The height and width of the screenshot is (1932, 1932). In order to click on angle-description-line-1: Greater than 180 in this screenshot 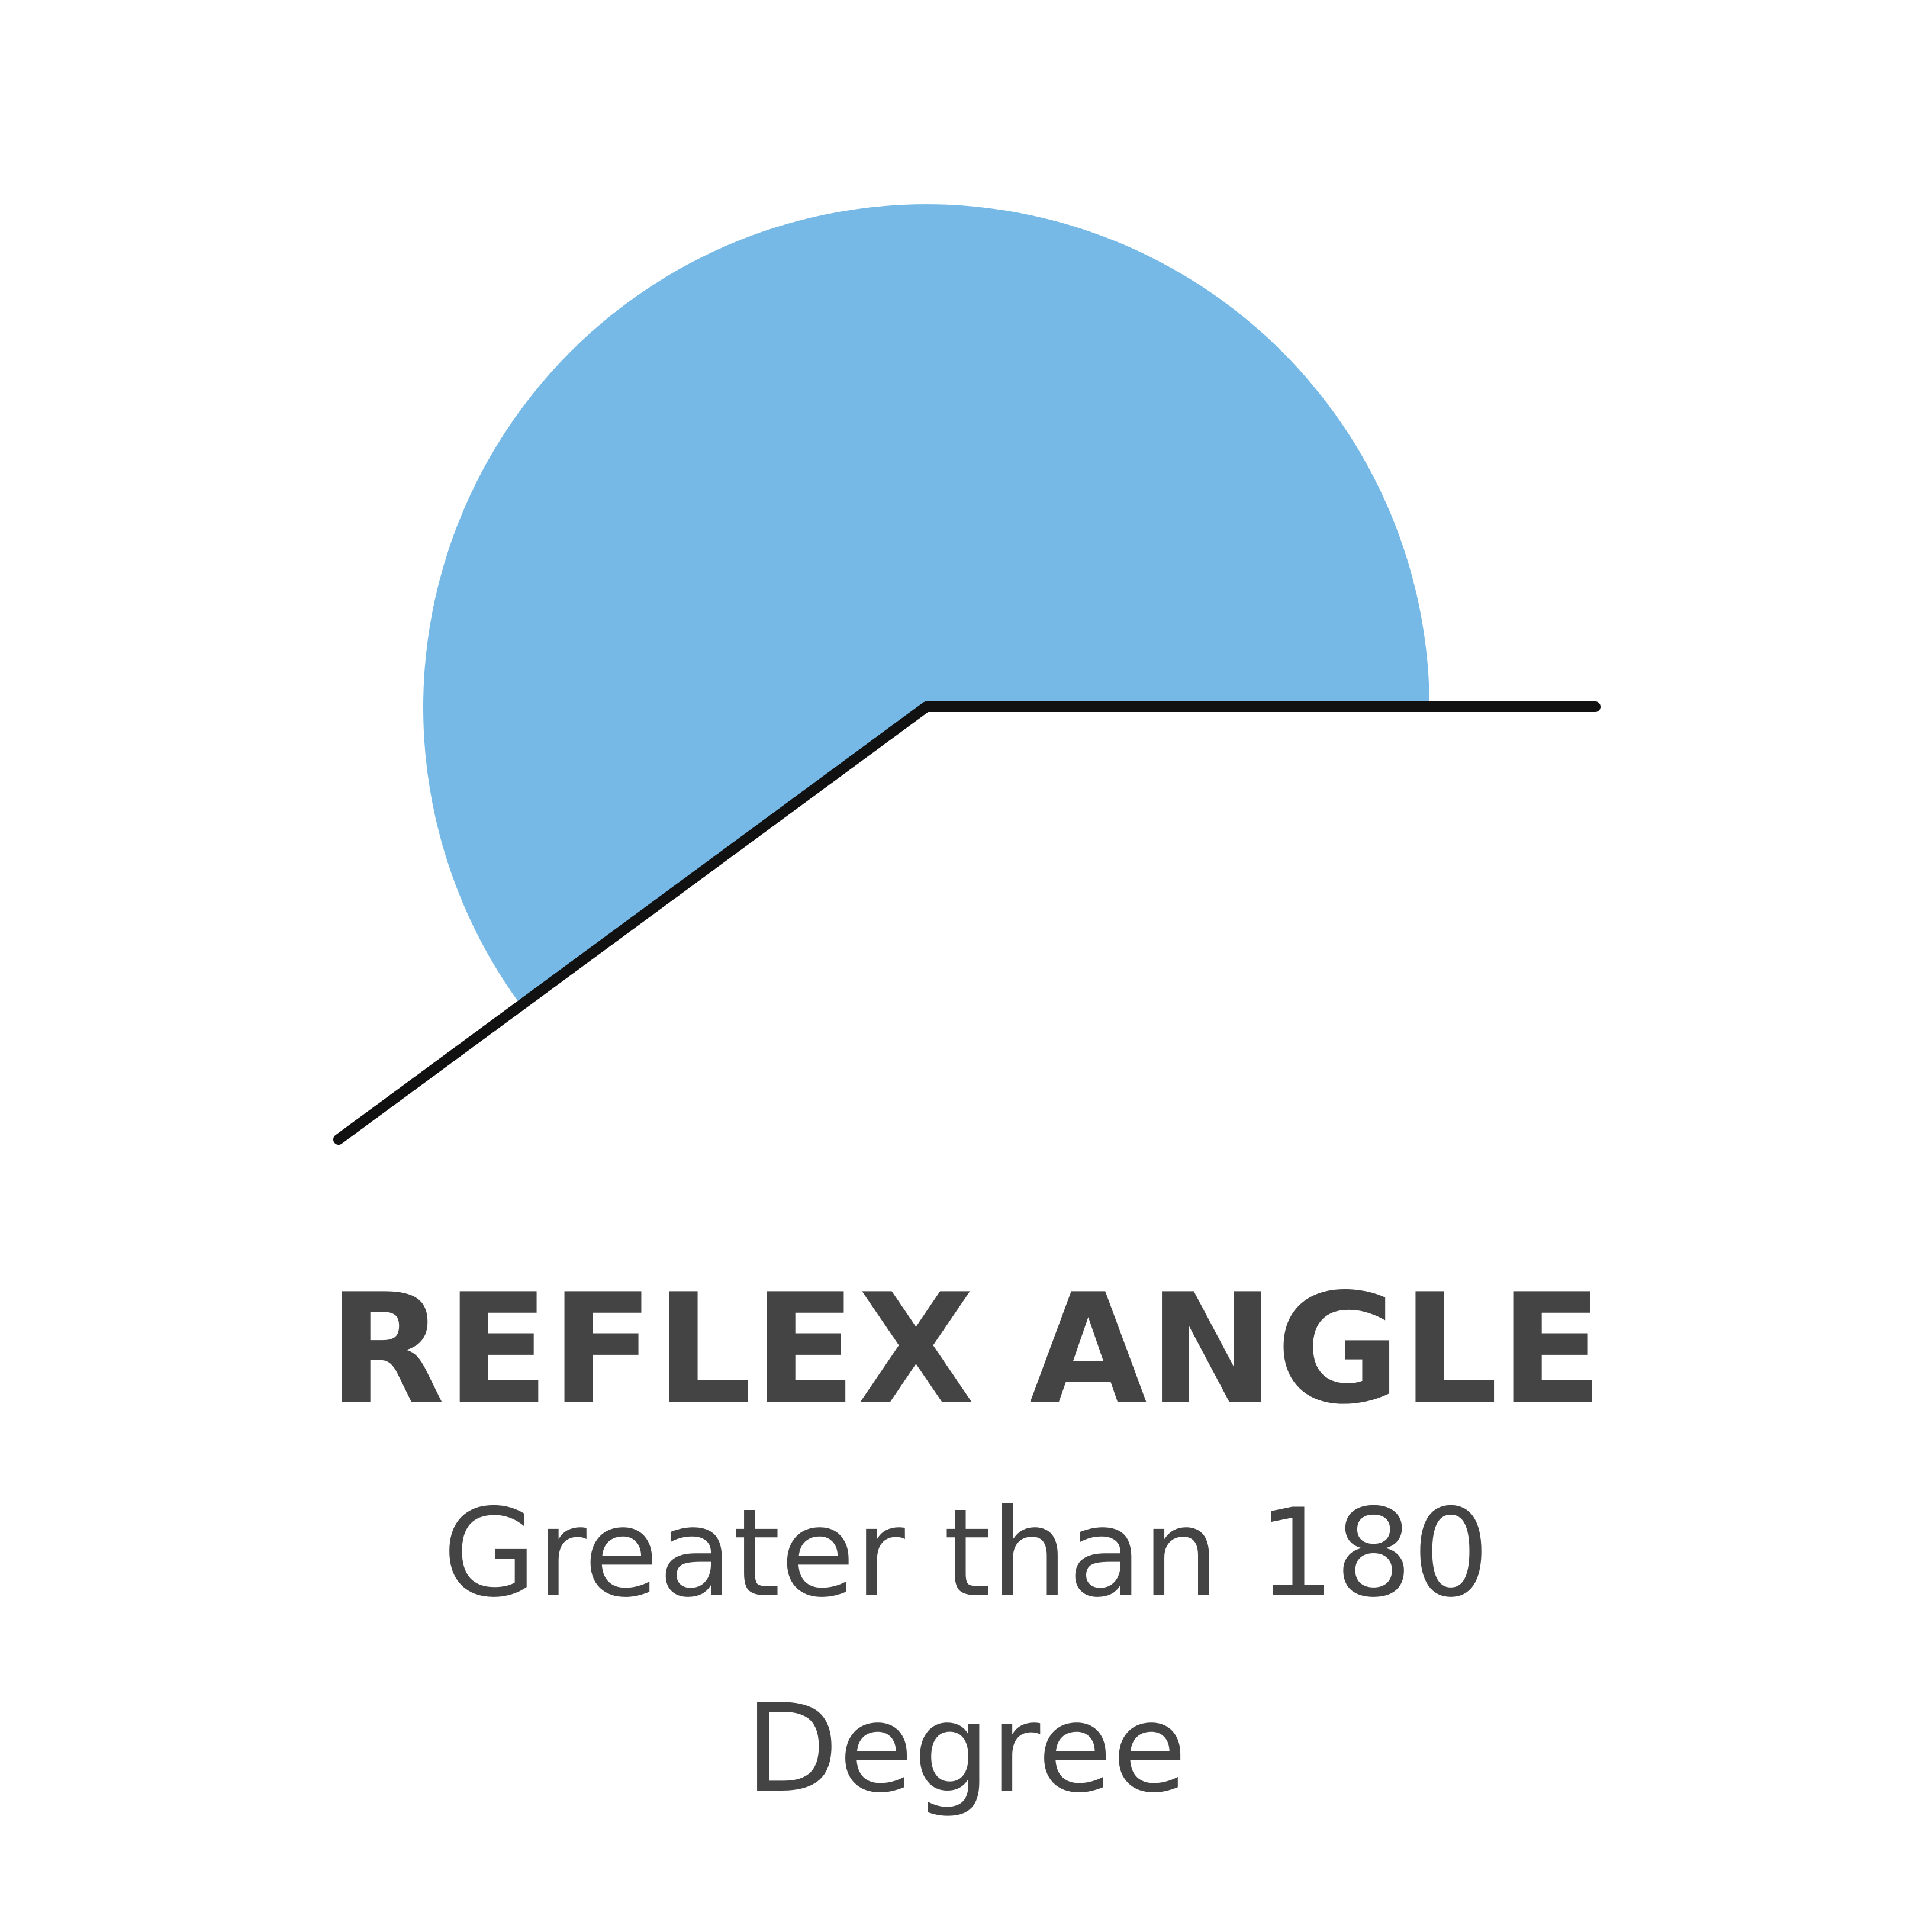, I will do `click(966, 1553)`.